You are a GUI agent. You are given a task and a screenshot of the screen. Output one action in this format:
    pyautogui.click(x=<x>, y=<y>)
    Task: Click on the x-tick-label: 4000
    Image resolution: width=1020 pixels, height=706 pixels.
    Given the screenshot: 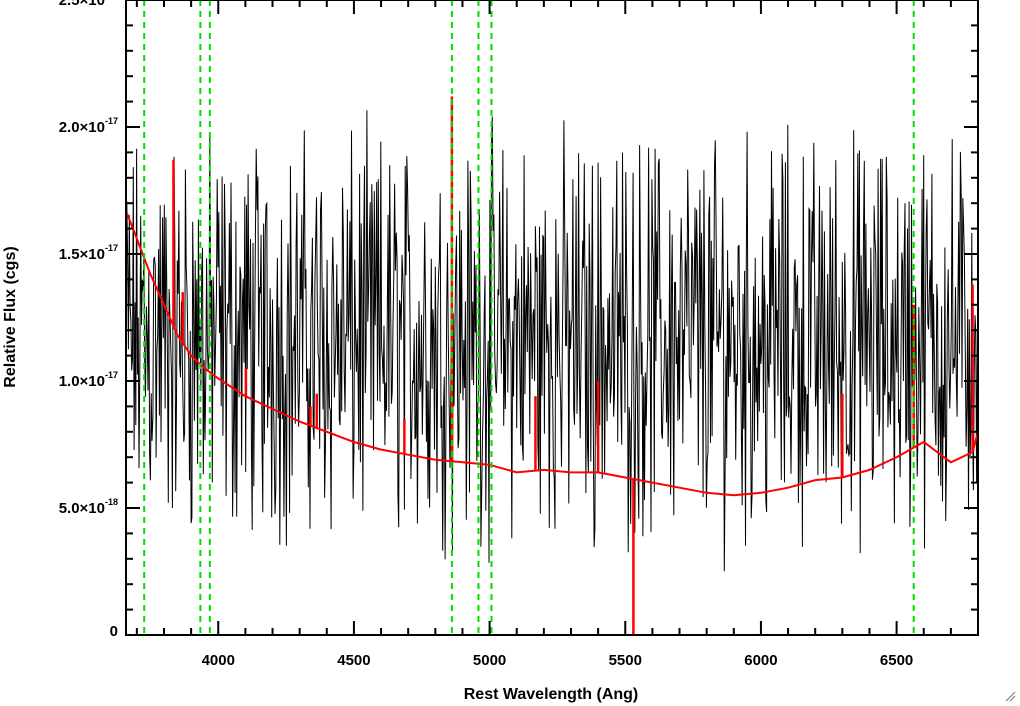 What is the action you would take?
    pyautogui.click(x=218, y=660)
    